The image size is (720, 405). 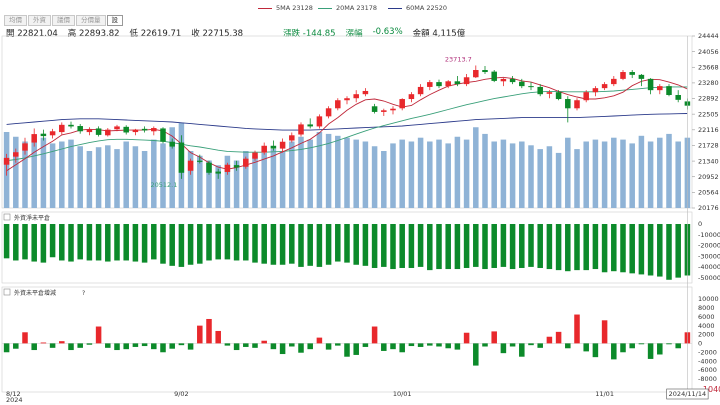 What do you see at coordinates (15, 20) in the screenshot?
I see `tab-average: 均價` at bounding box center [15, 20].